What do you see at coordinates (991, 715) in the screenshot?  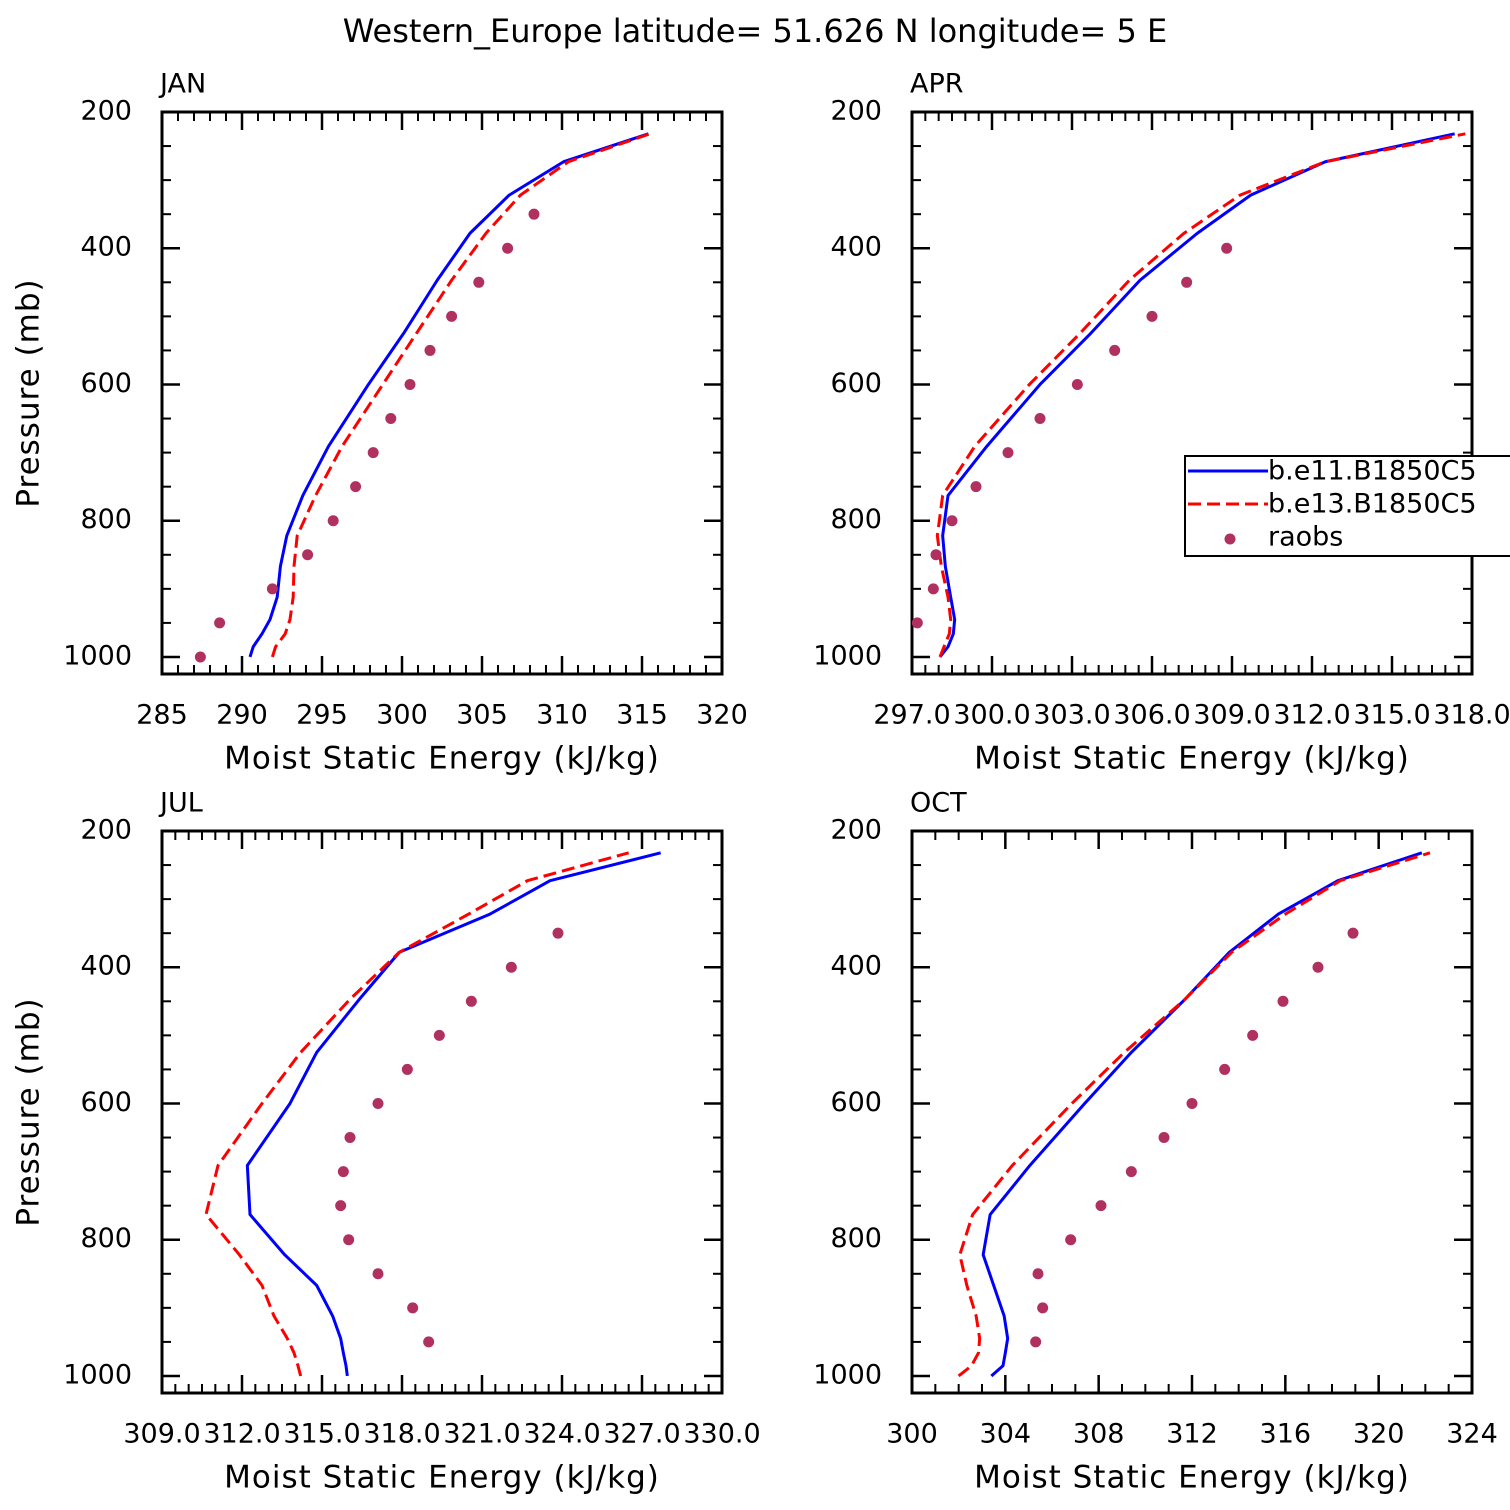 I see `x-tick-label: 300.0` at bounding box center [991, 715].